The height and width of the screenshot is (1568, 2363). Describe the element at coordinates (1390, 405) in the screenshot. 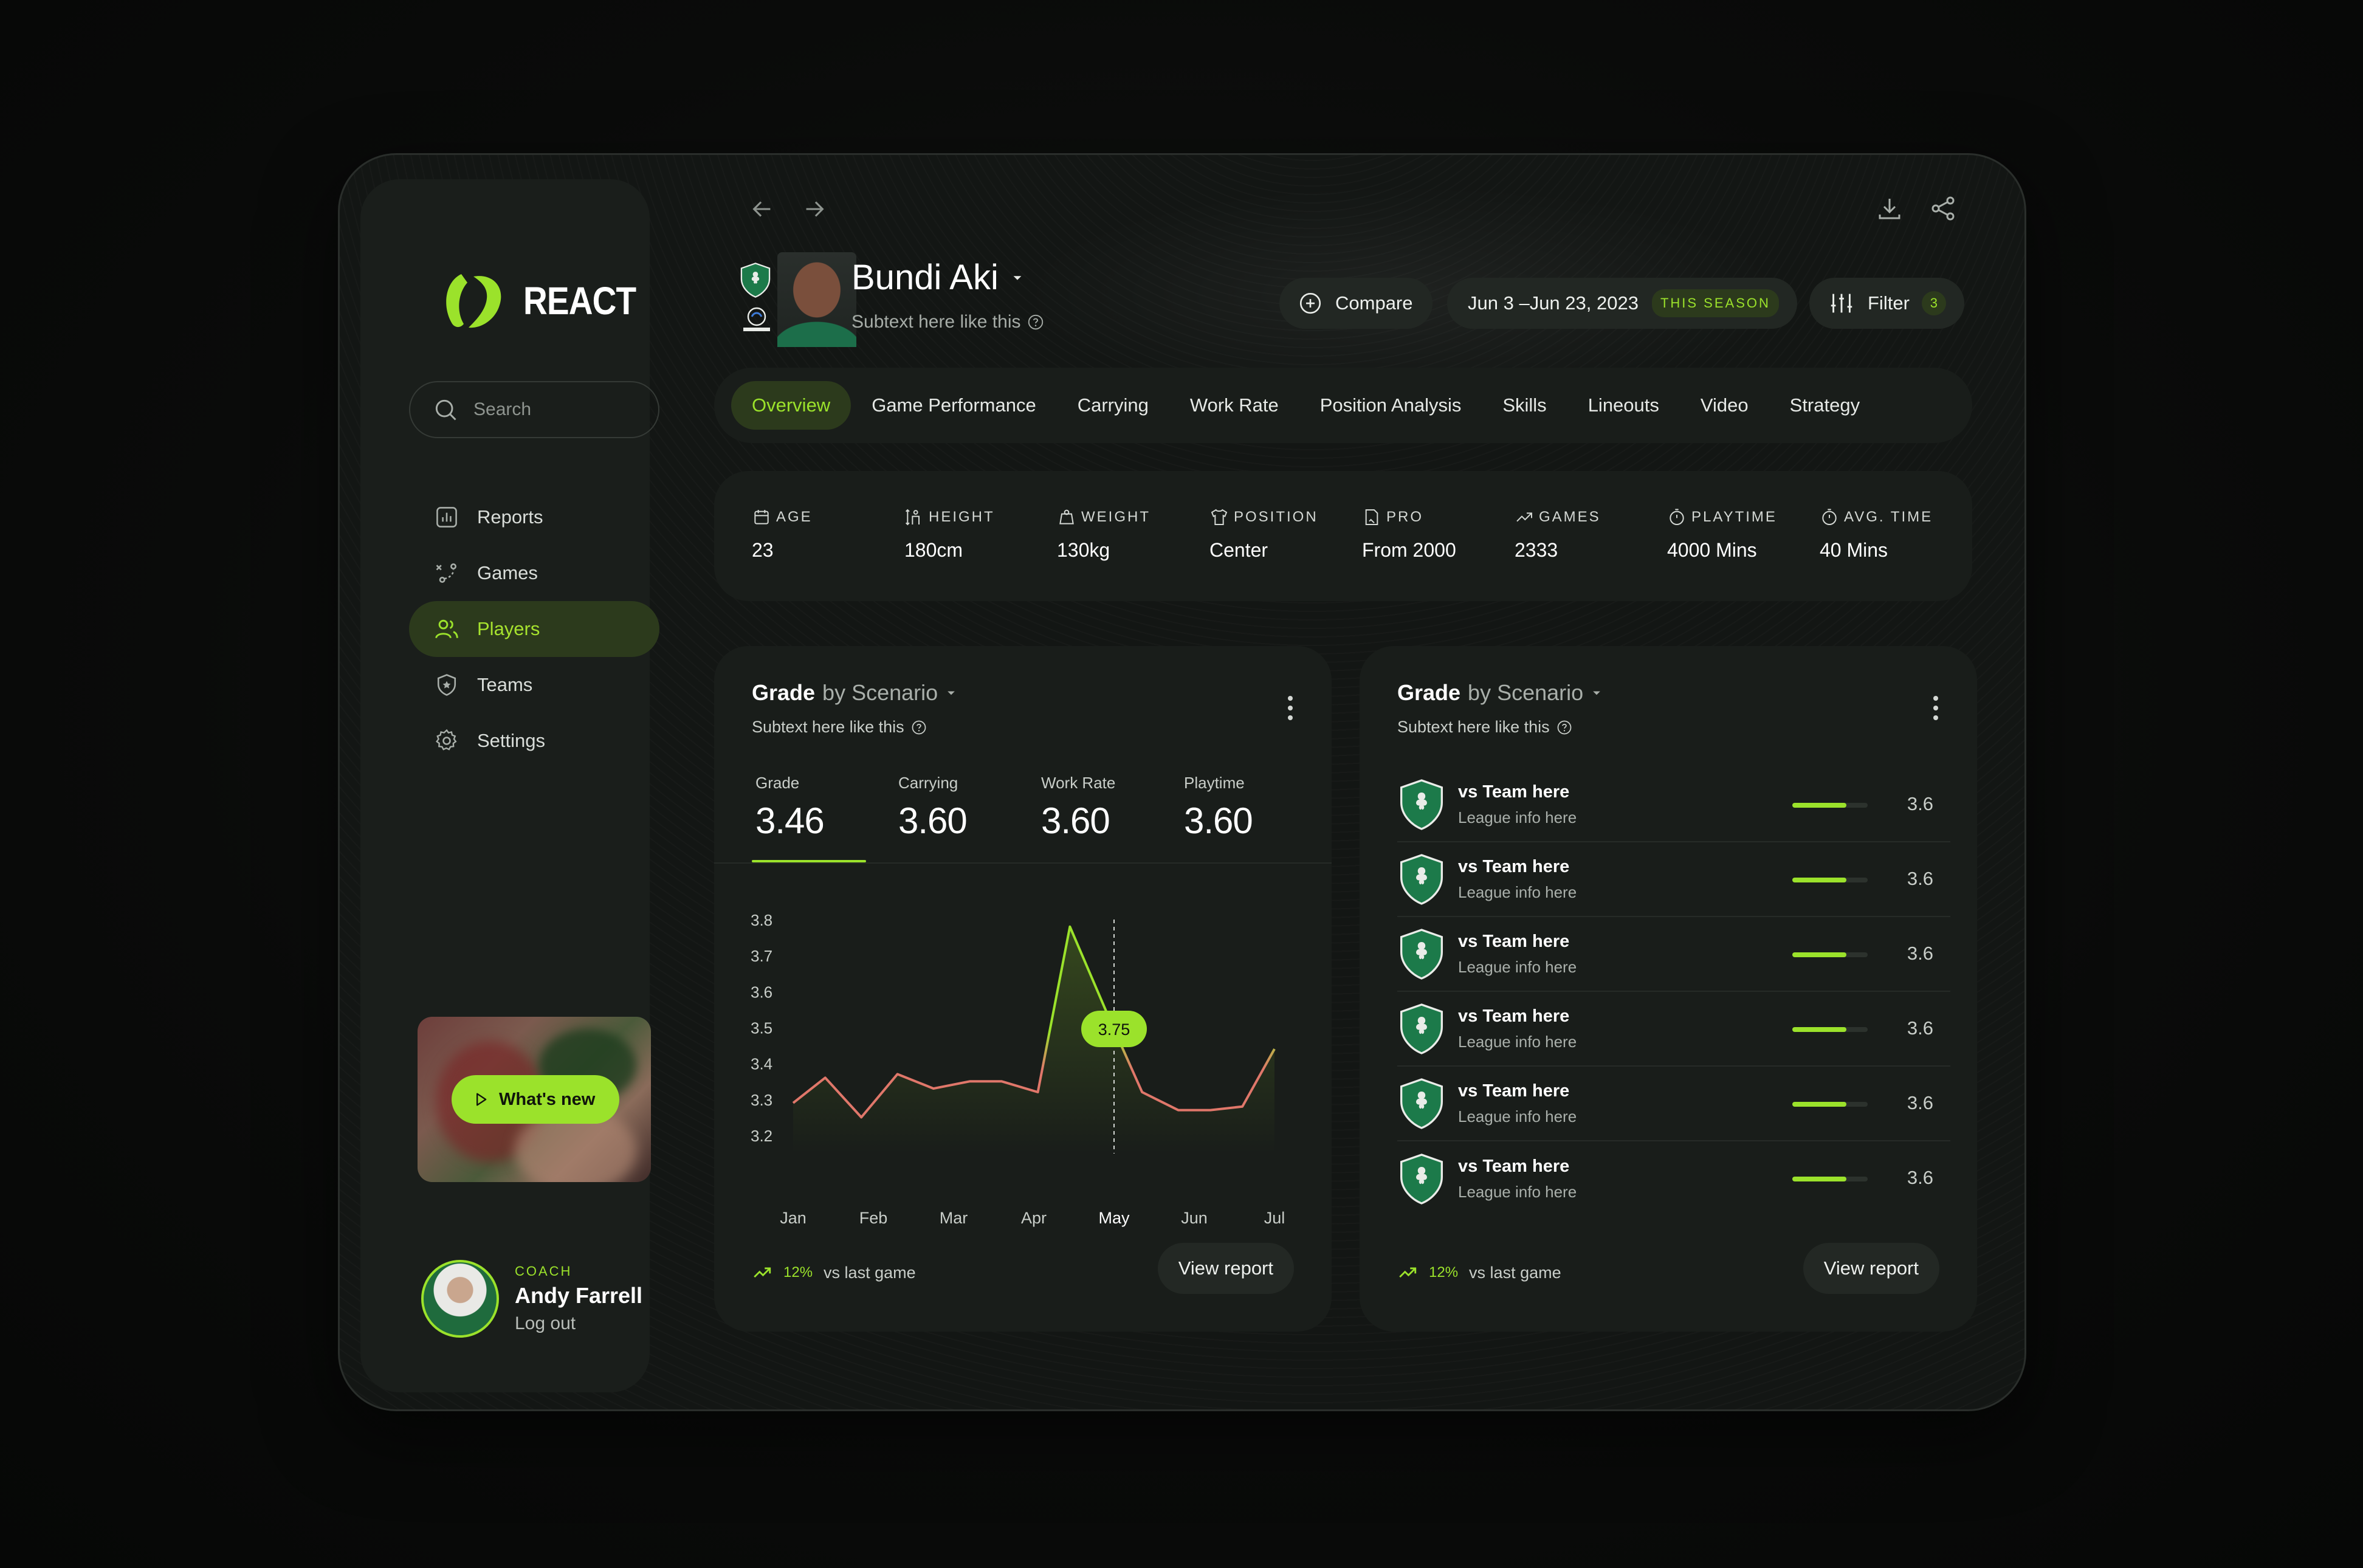

I see `tab-position-analysis: Position Analysis` at that location.